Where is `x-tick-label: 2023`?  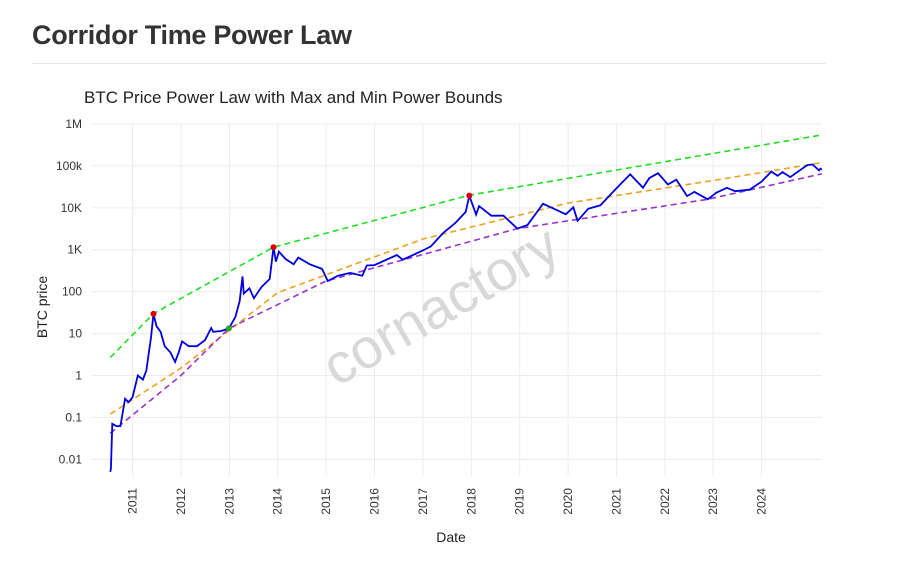
x-tick-label: 2023 is located at coordinates (713, 501).